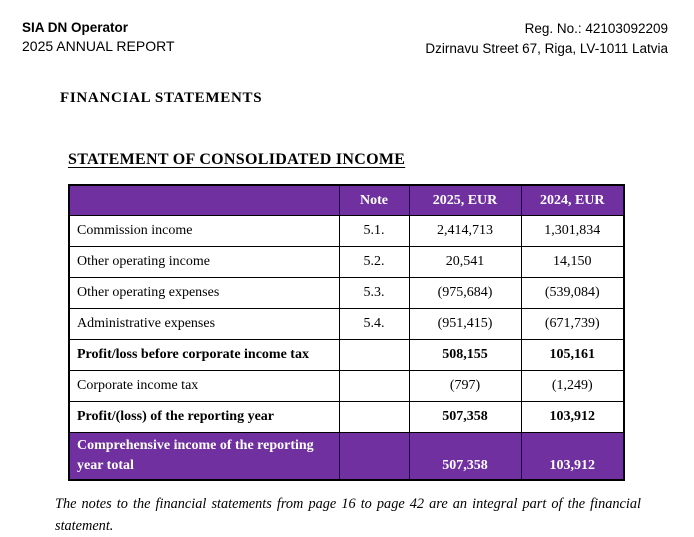 The height and width of the screenshot is (537, 694). What do you see at coordinates (161, 98) in the screenshot?
I see `section-title: FINANCIAL STATEMENTS` at bounding box center [161, 98].